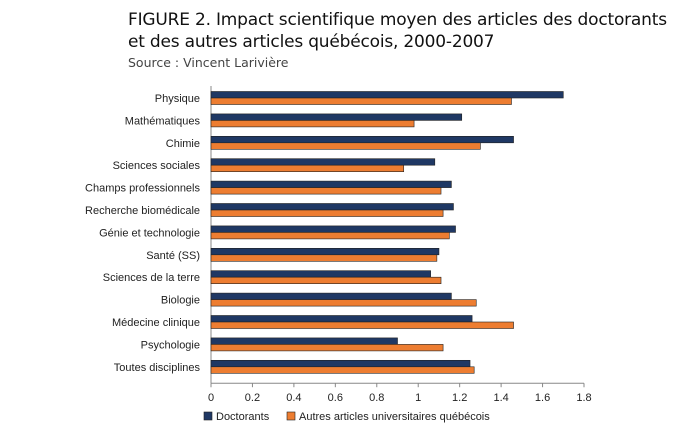 The image size is (700, 439). What do you see at coordinates (418, 398) in the screenshot?
I see `x-tick-label: 1` at bounding box center [418, 398].